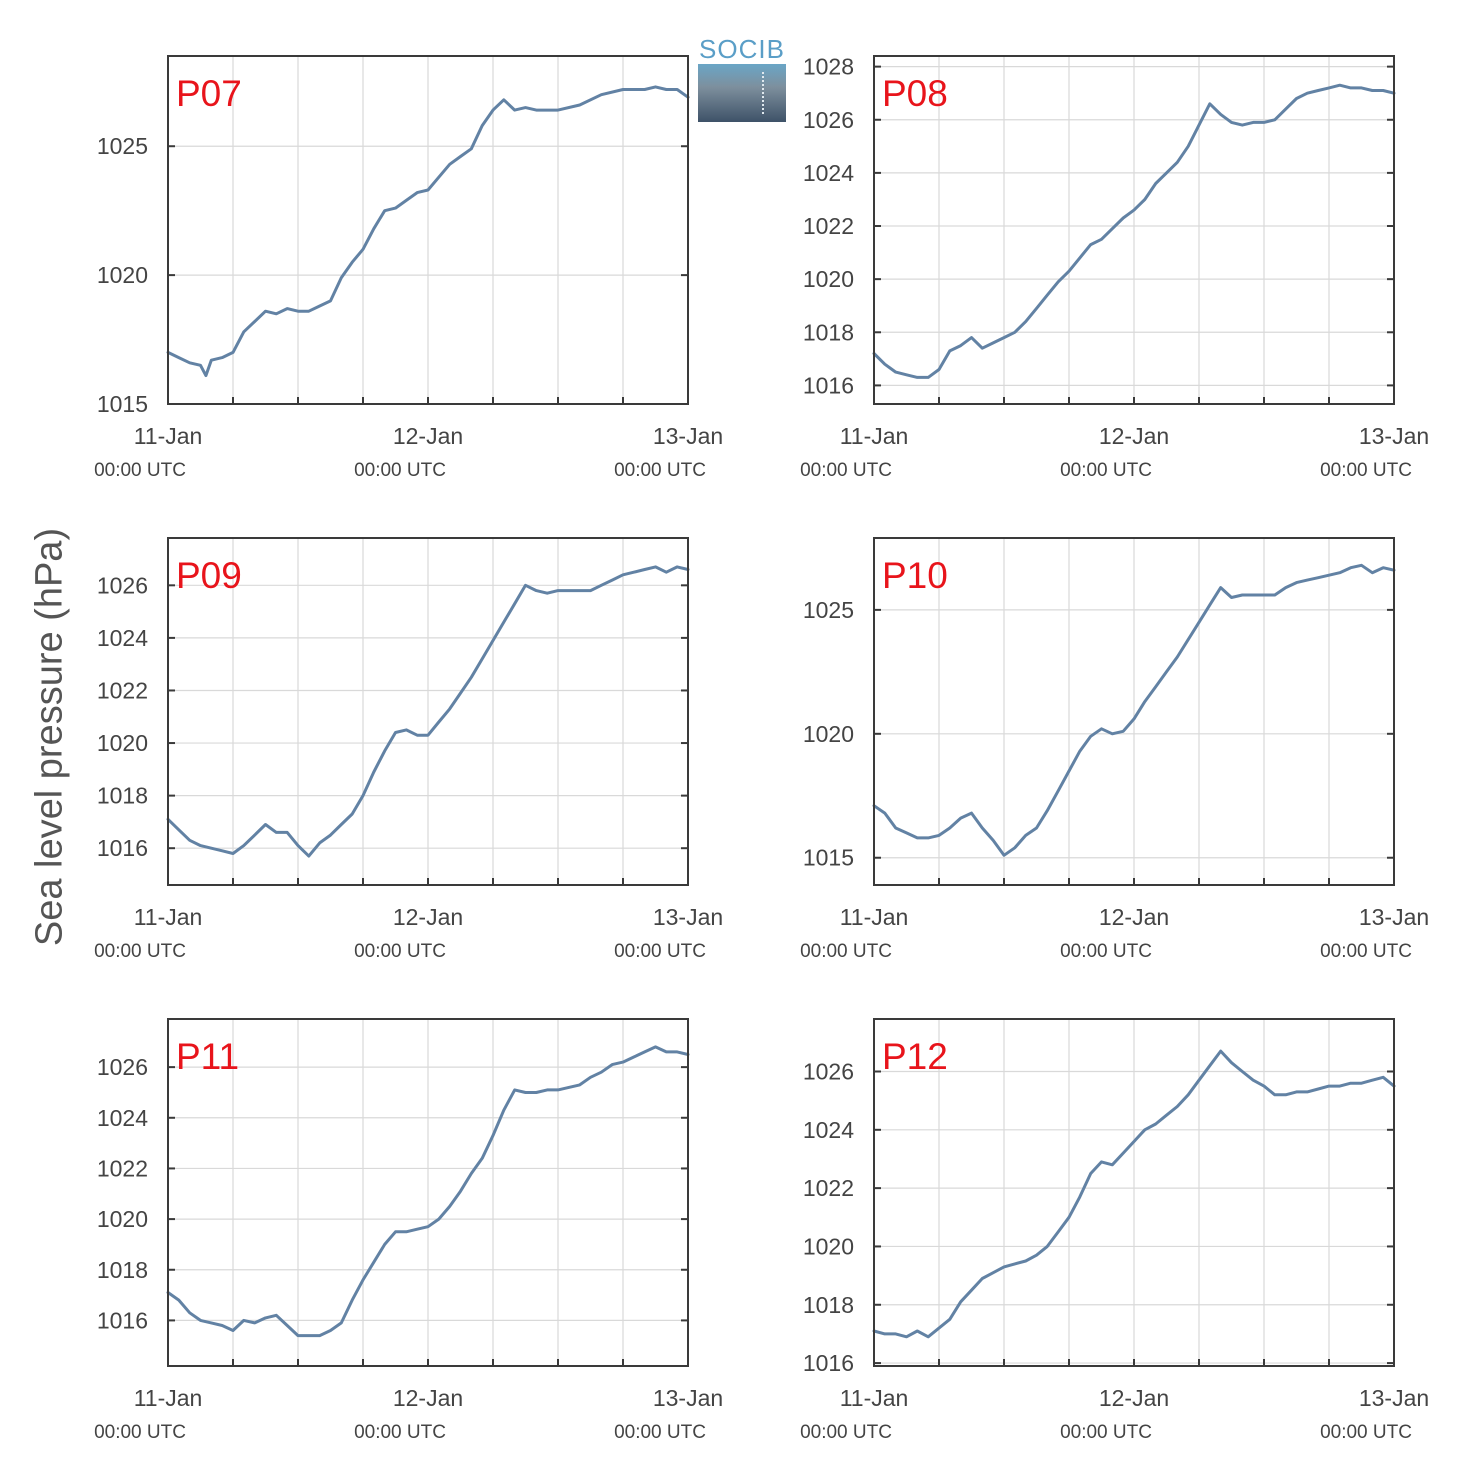 The width and height of the screenshot is (1467, 1474). I want to click on panel-label: P07, so click(209, 93).